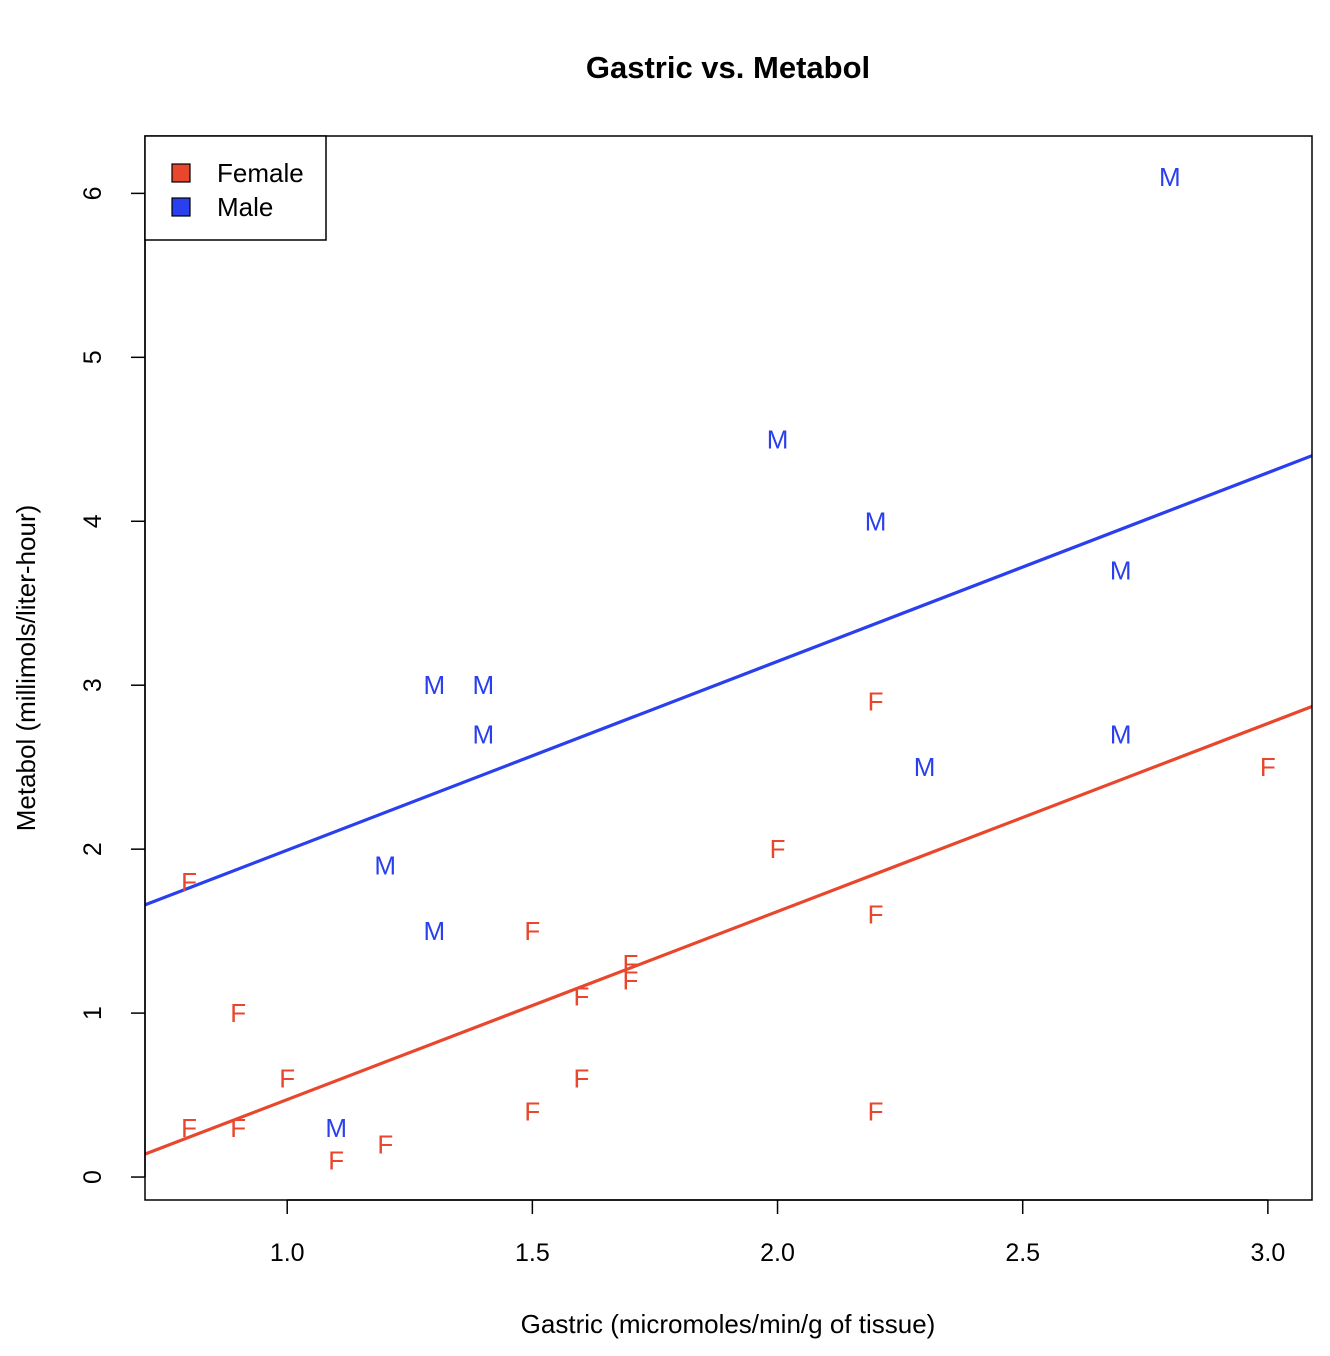 The width and height of the screenshot is (1330, 1356). What do you see at coordinates (93, 849) in the screenshot?
I see `y-tick-label: 2` at bounding box center [93, 849].